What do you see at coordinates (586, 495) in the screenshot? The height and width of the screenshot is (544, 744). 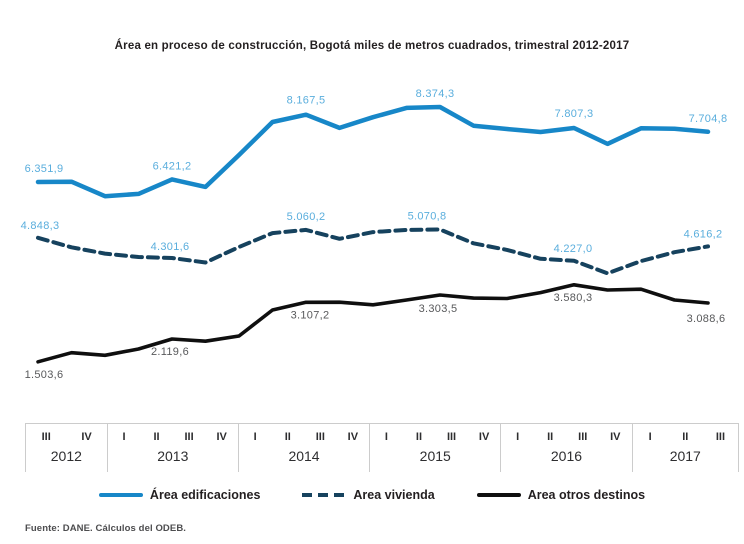 I see `legend-label: Area otros destinos` at bounding box center [586, 495].